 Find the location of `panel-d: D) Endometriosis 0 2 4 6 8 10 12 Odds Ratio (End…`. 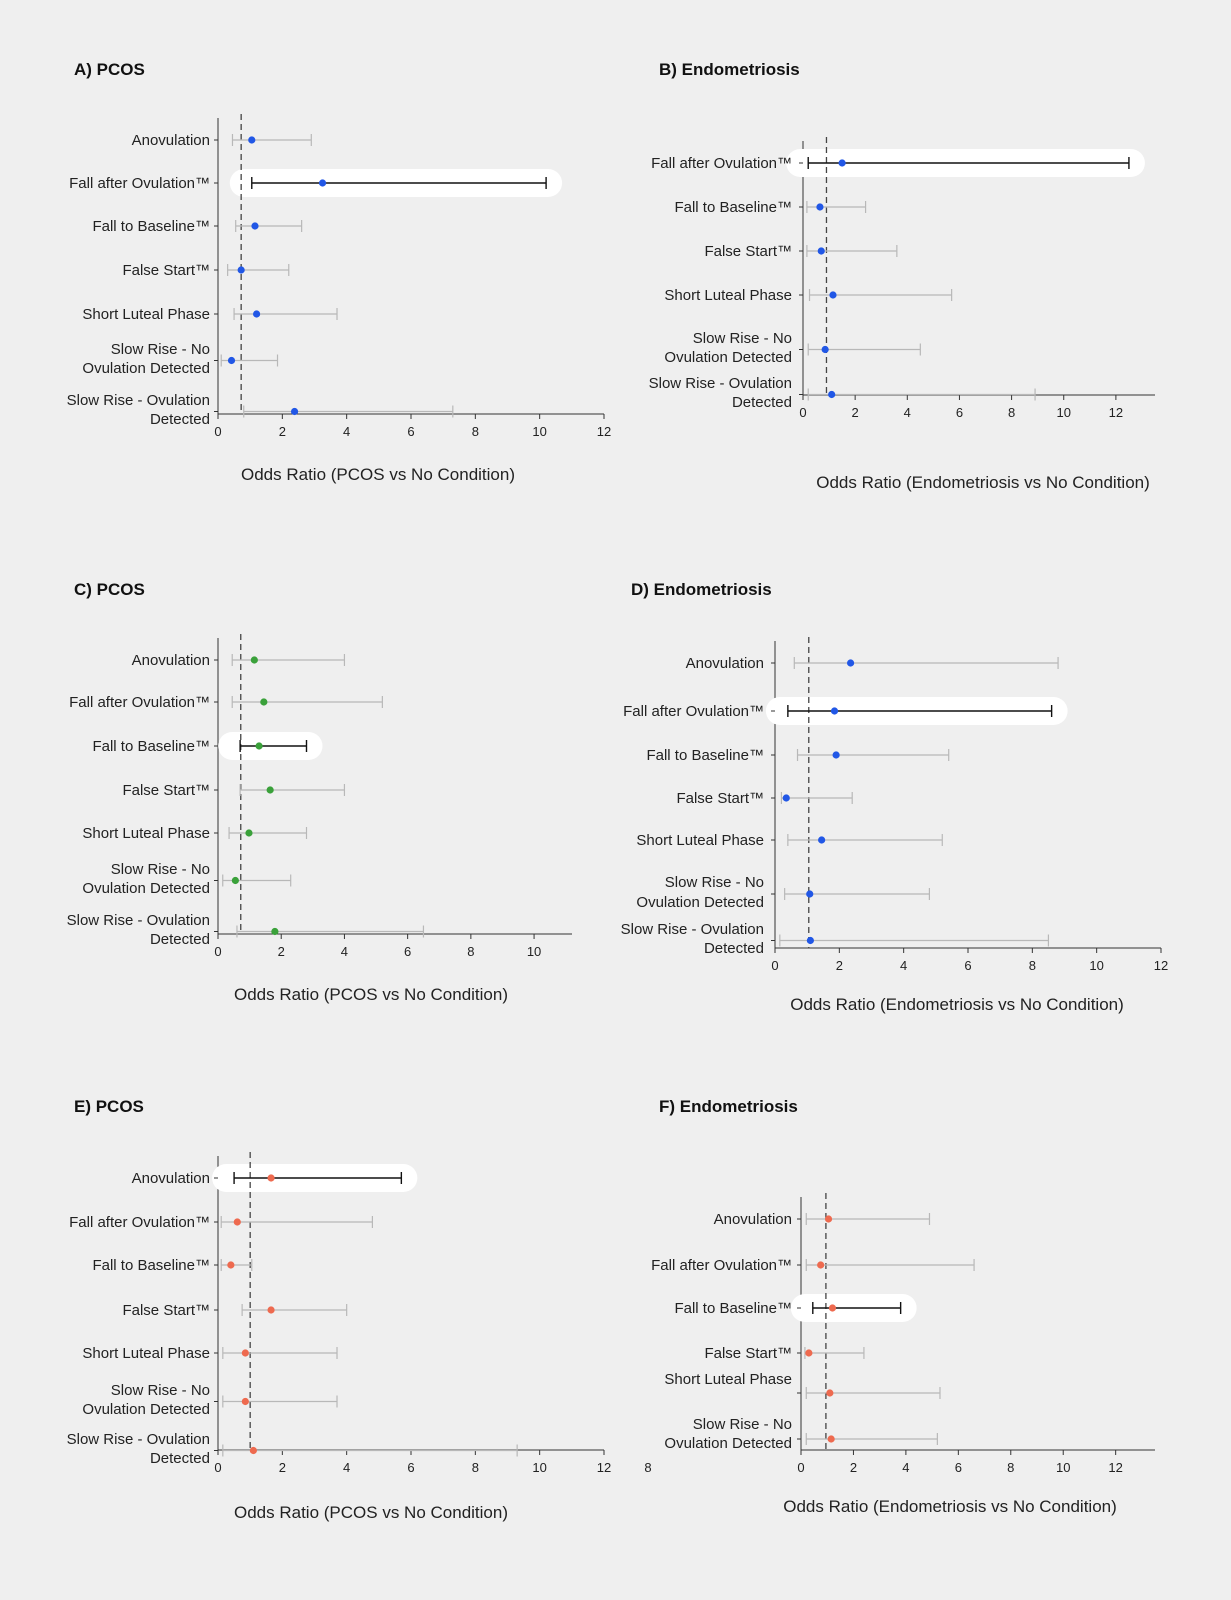

panel-d: D) Endometriosis 0 2 4 6 8 10 12 Odds Ratio (End… is located at coordinates (895, 797).